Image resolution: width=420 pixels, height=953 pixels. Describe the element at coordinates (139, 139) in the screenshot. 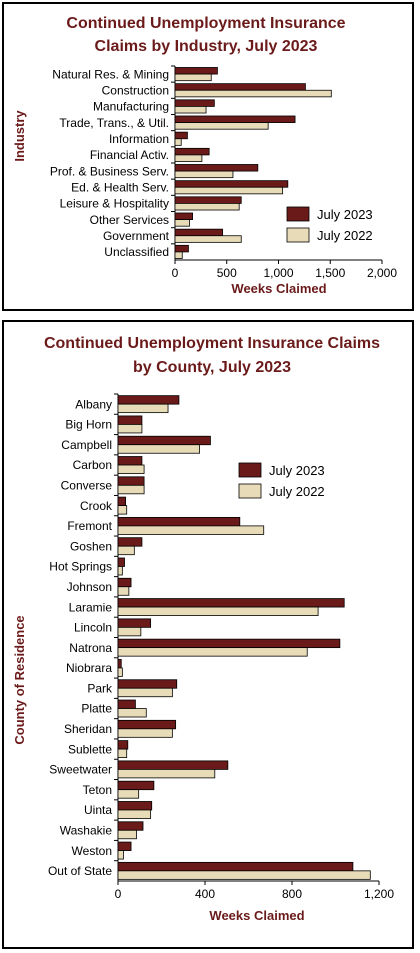

I see `category-label: Information` at that location.